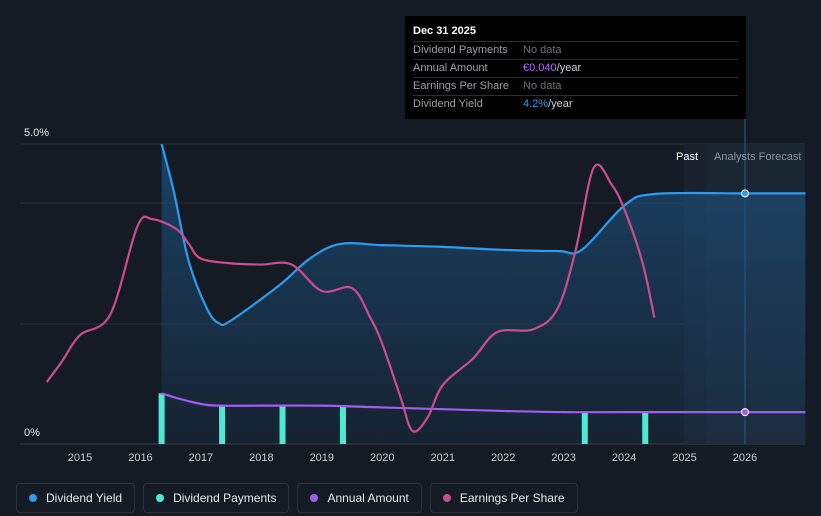 This screenshot has width=821, height=516. Describe the element at coordinates (540, 68) in the screenshot. I see `tooltip-value: €0.040` at that location.